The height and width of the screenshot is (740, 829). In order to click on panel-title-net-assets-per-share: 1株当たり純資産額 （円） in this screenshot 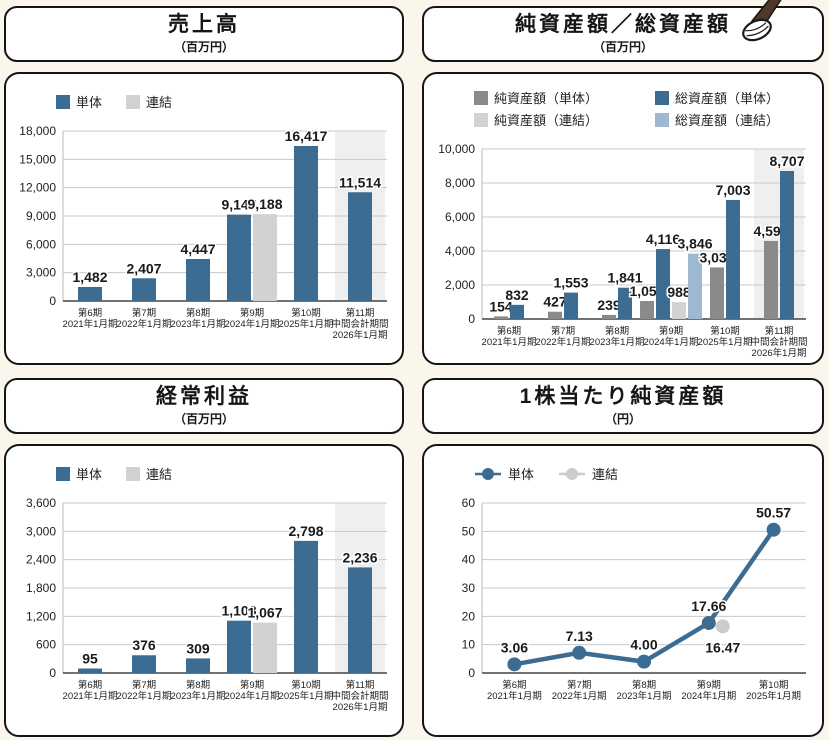, I will do `click(623, 406)`.